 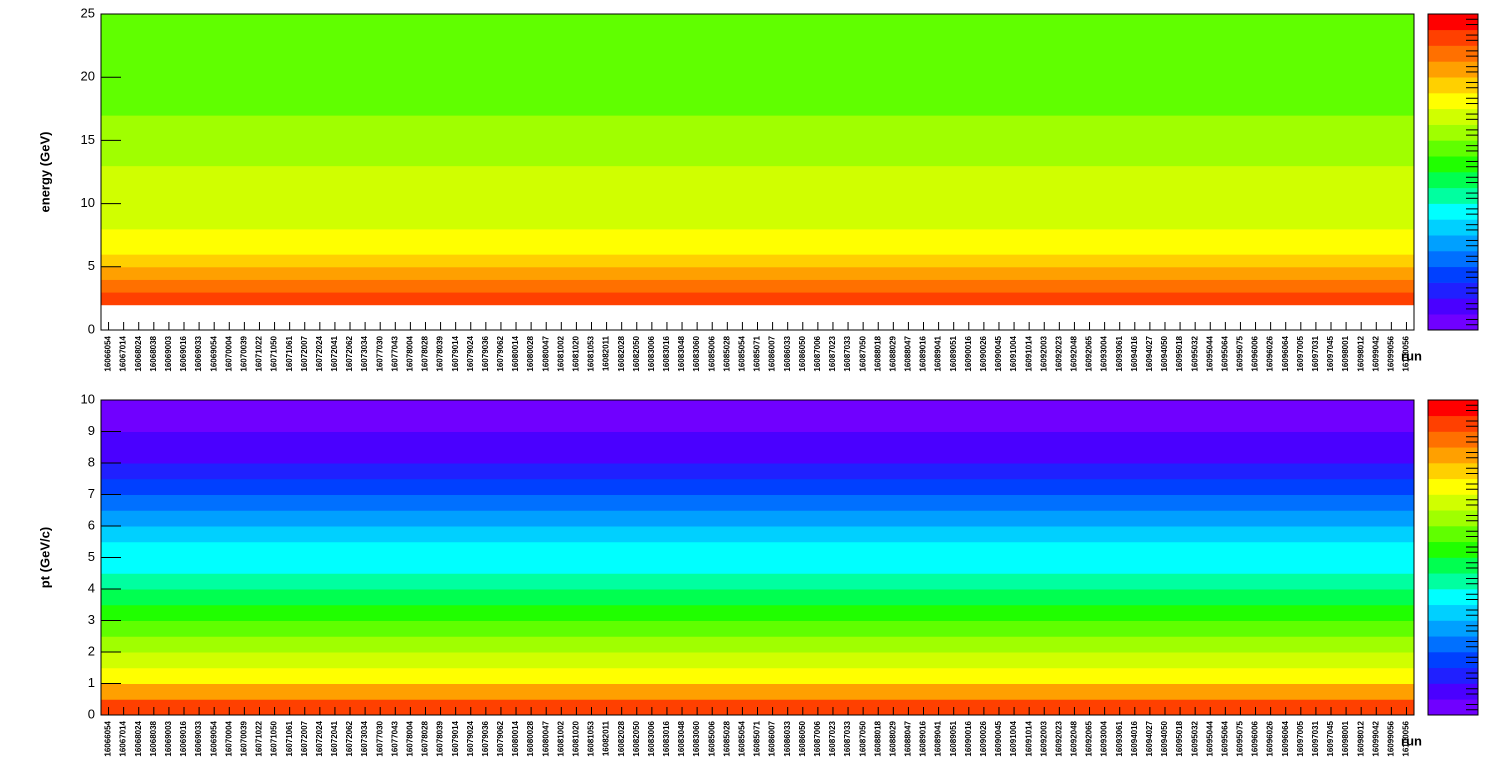 What do you see at coordinates (1345, 738) in the screenshot?
I see `x-tick-label: 16098001` at bounding box center [1345, 738].